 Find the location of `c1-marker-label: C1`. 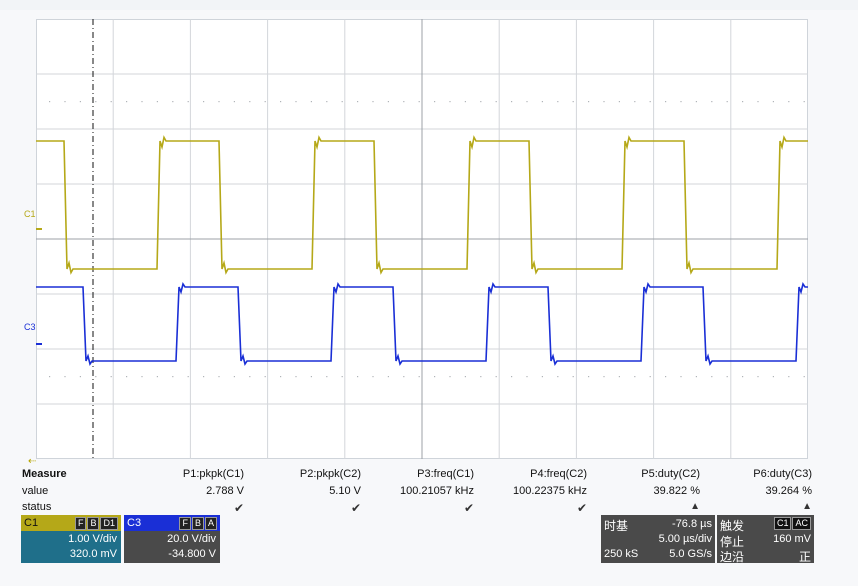

c1-marker-label: C1 is located at coordinates (30, 214).